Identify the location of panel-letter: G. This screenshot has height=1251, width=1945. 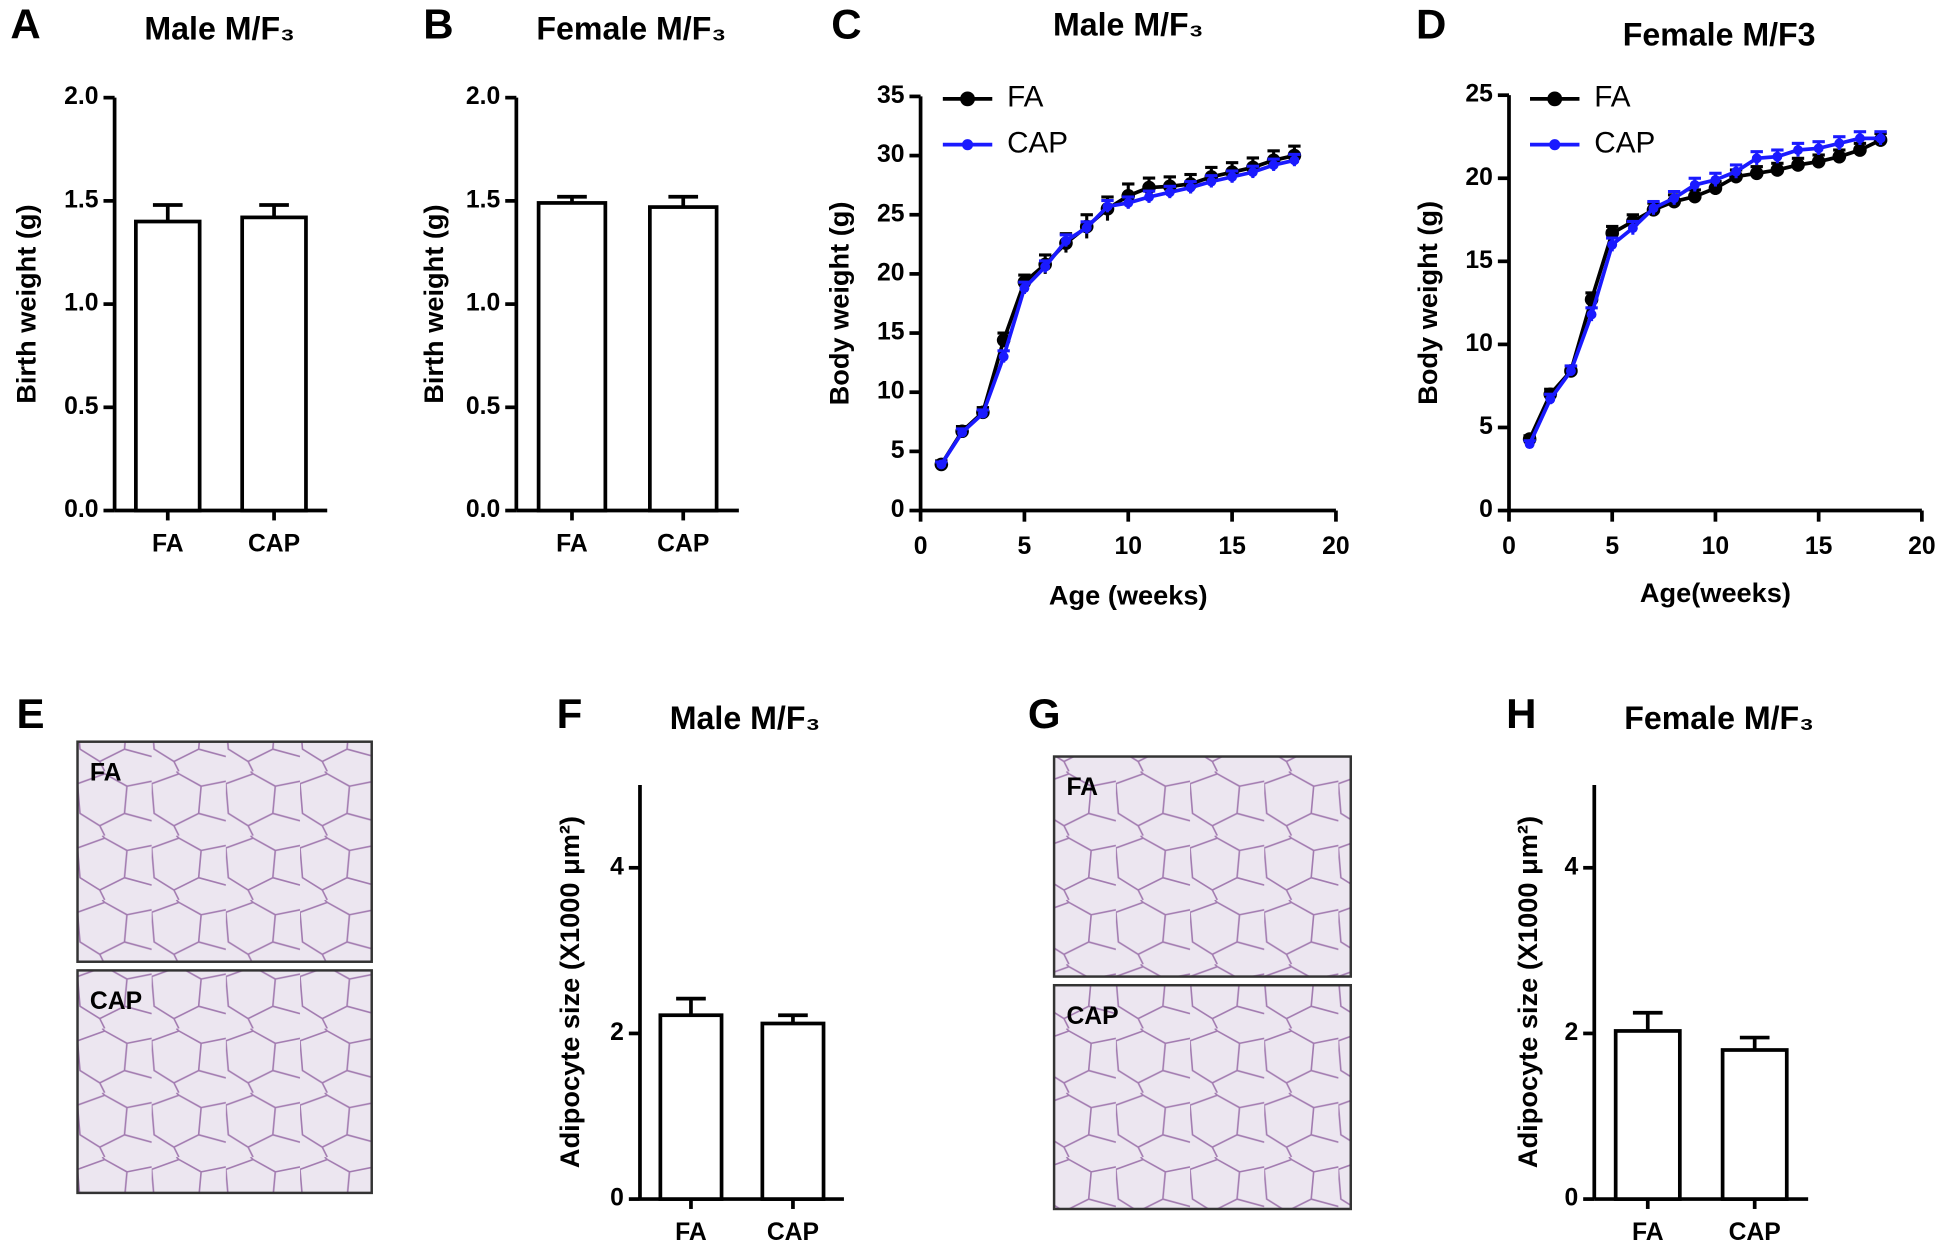
(1044, 713).